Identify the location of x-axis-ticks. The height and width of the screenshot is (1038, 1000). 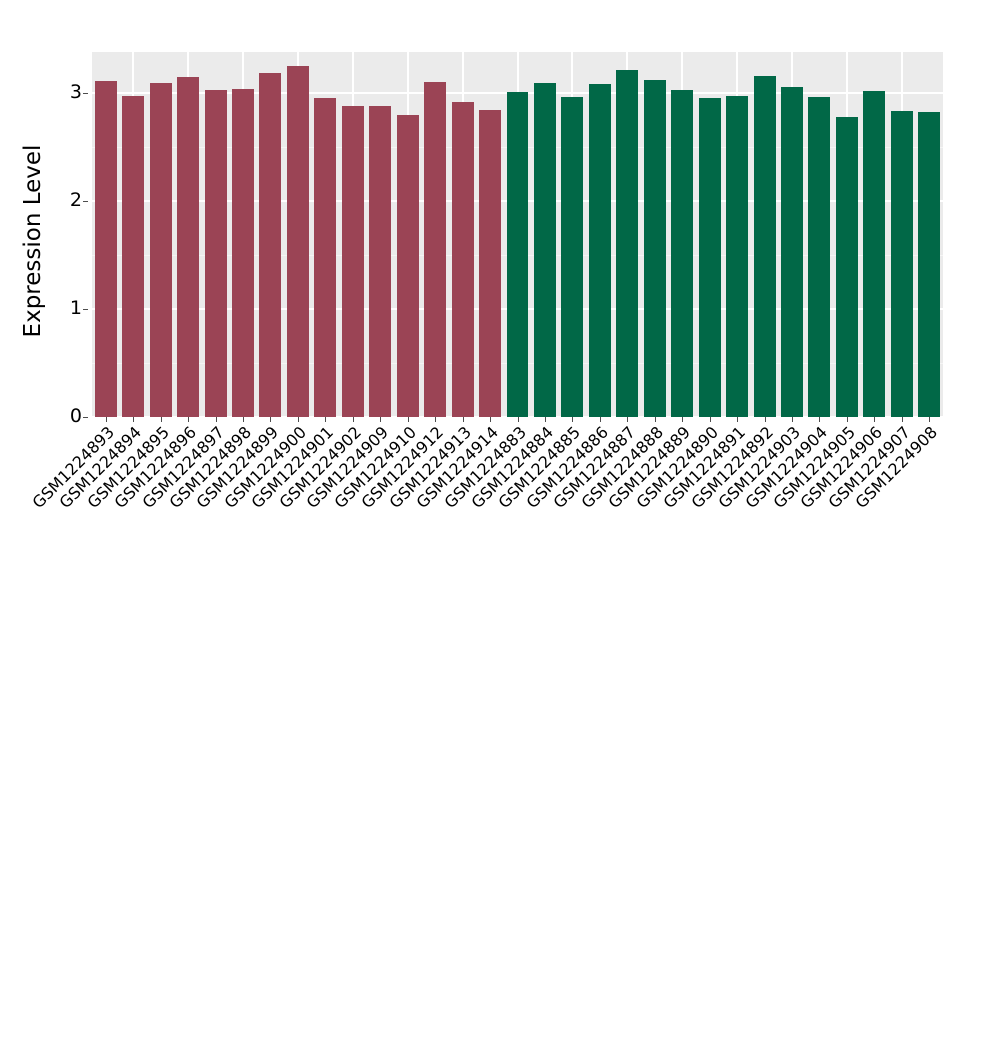
(517, 420).